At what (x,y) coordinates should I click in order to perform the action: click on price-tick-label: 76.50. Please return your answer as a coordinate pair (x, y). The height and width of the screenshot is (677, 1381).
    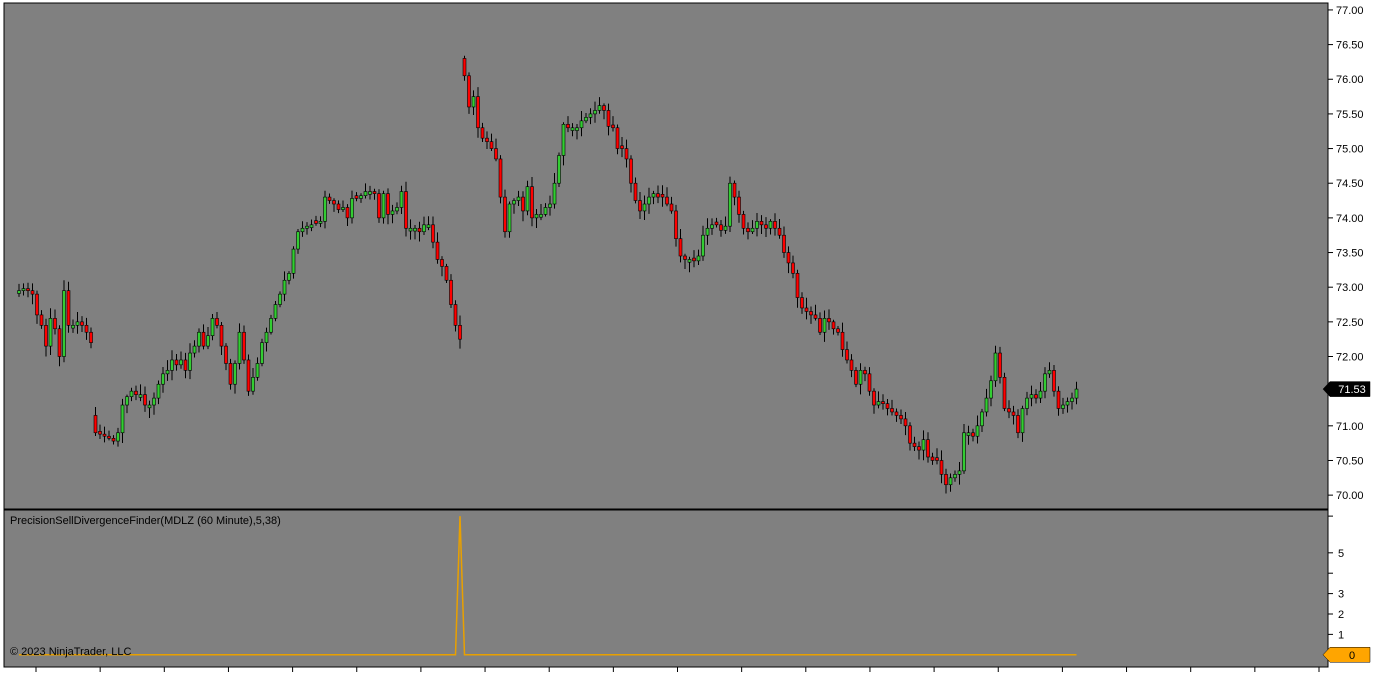
    Looking at the image, I should click on (1350, 46).